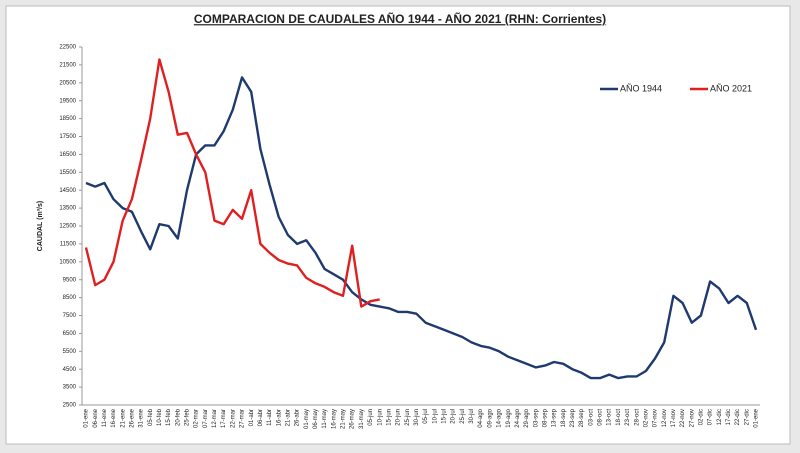  Describe the element at coordinates (325, 419) in the screenshot. I see `x-tick-label: 11-may` at that location.